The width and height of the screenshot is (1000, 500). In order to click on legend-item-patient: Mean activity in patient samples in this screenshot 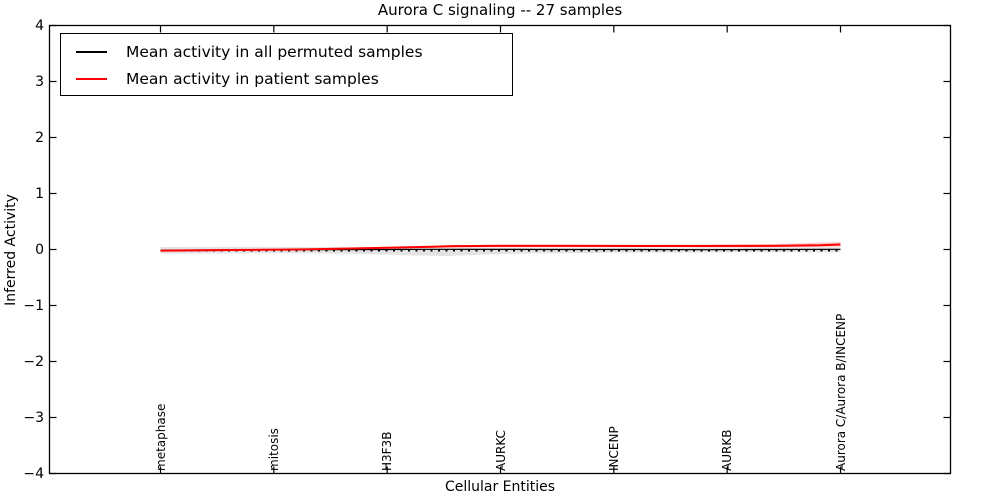, I will do `click(286, 78)`.